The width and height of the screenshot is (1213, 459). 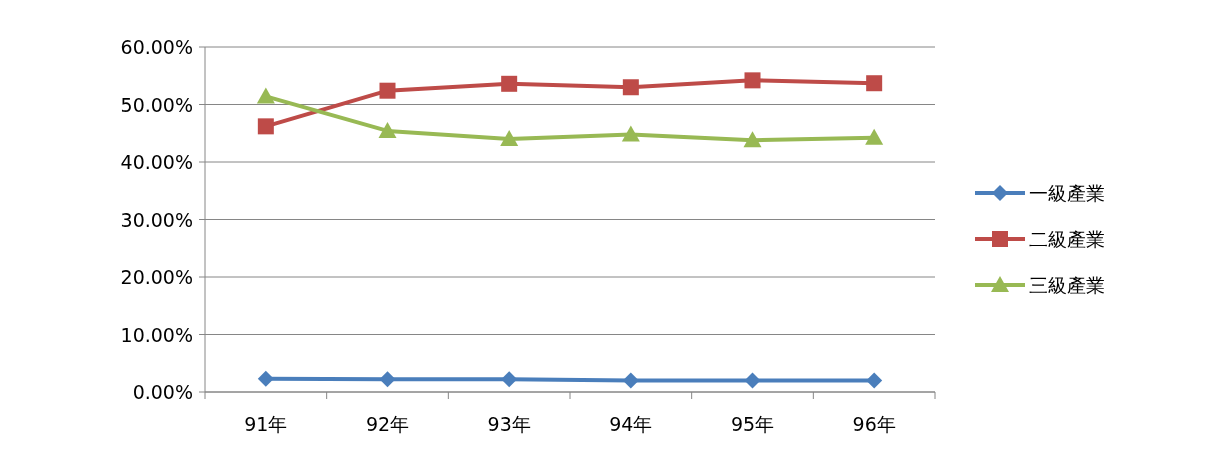 I want to click on x-tick-label: 92年, so click(x=387, y=424).